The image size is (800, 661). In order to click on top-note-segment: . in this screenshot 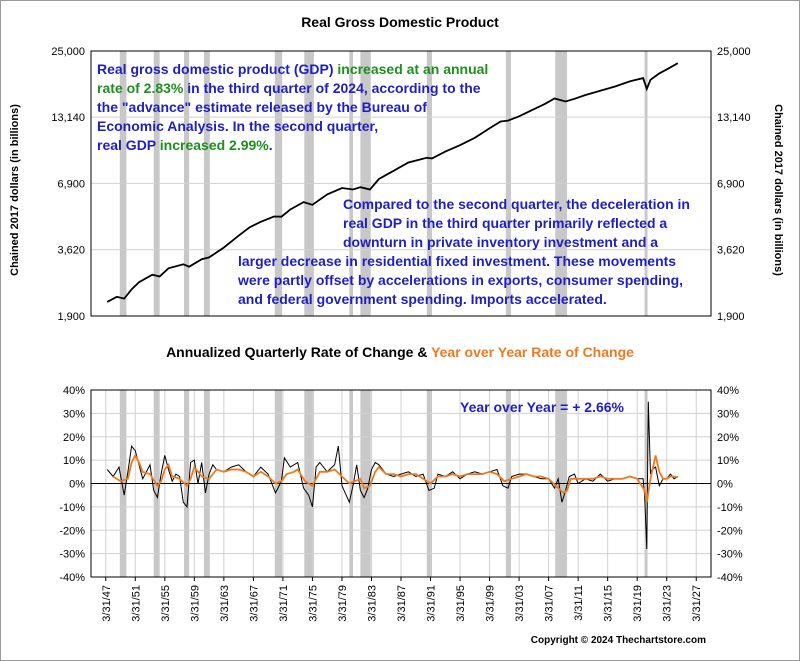, I will do `click(271, 145)`.